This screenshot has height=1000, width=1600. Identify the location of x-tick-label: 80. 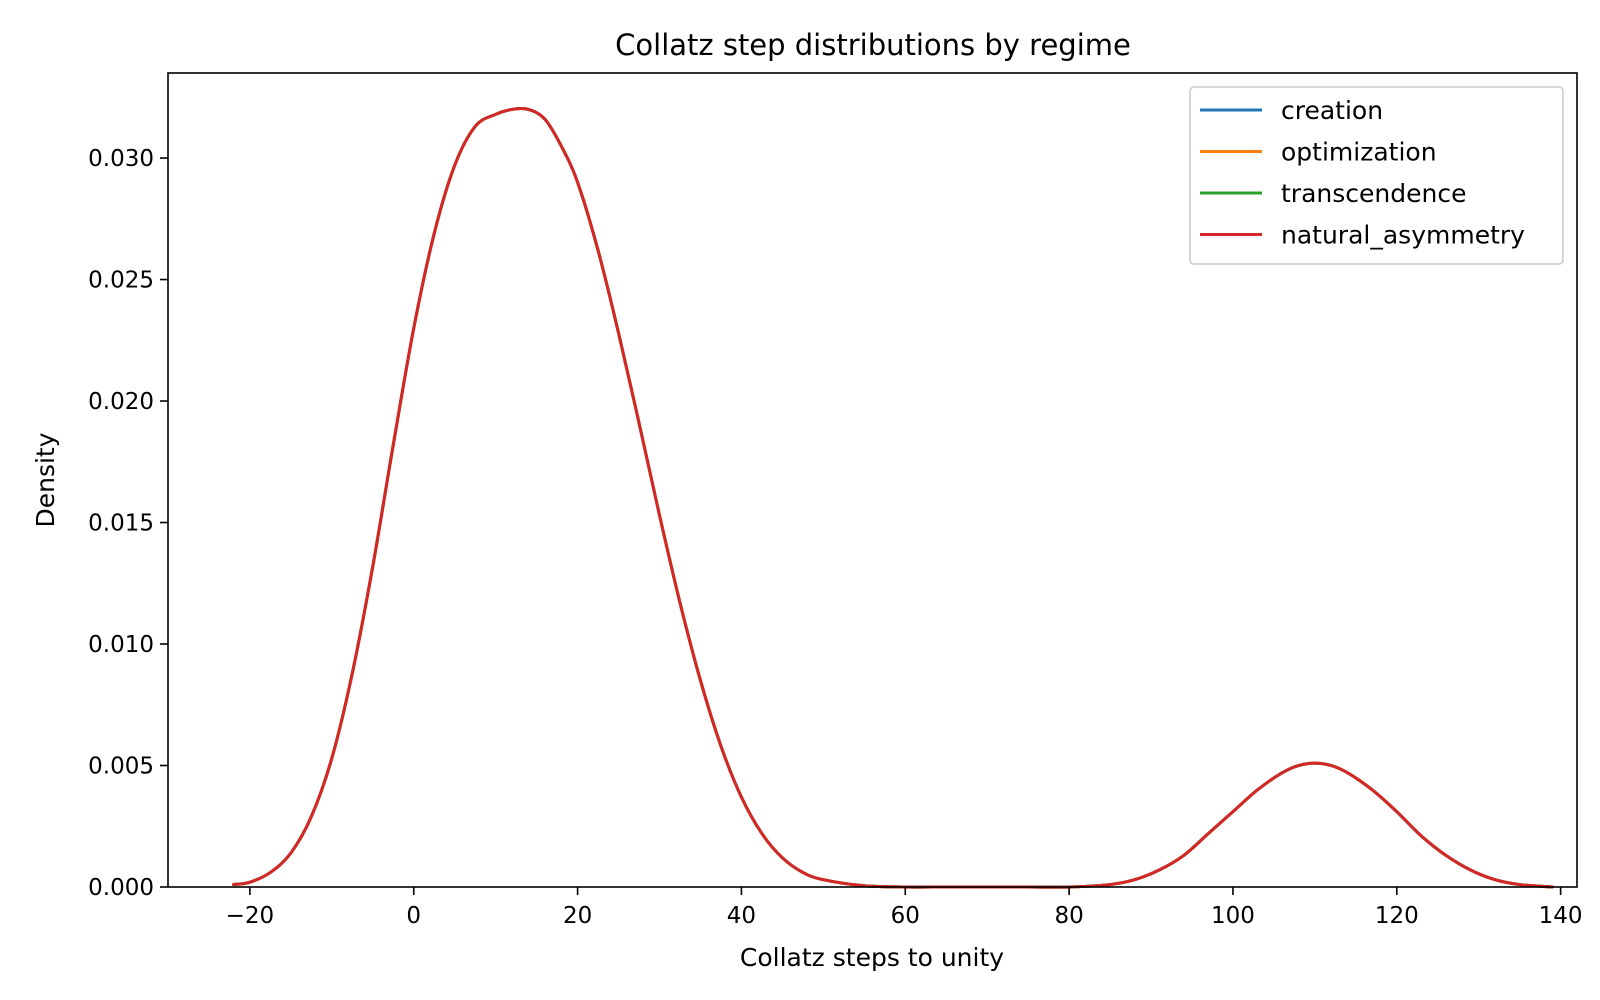
(1068, 916).